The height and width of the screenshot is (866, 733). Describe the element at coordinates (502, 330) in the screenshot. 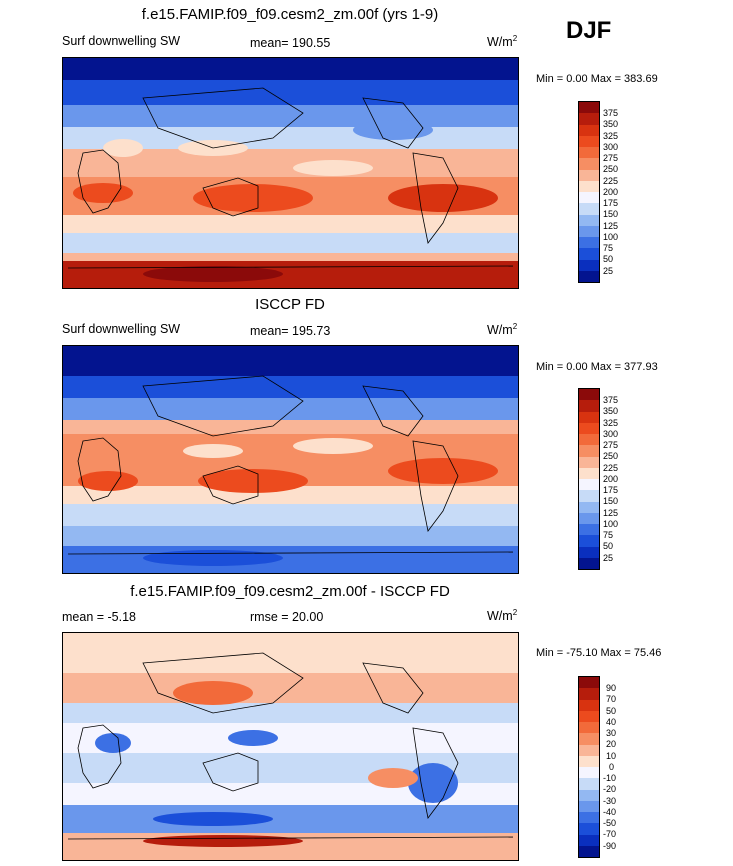

I see `panel-2-units: W/m2` at that location.